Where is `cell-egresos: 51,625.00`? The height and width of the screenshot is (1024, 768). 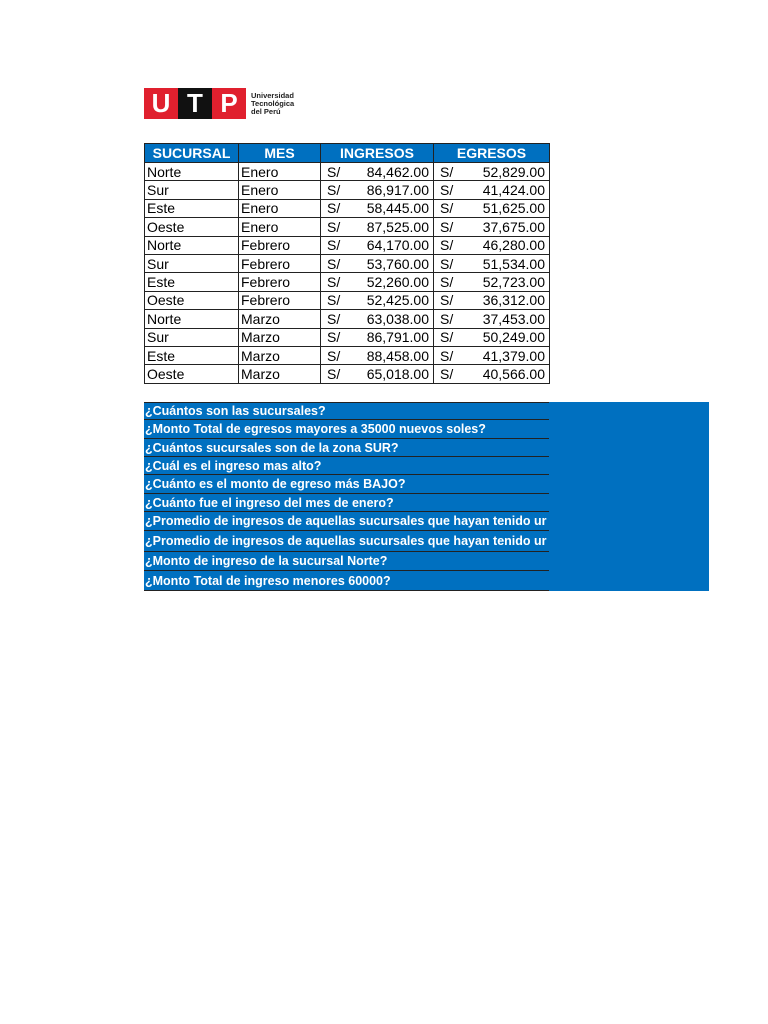
cell-egresos: 51,625.00 is located at coordinates (502, 208).